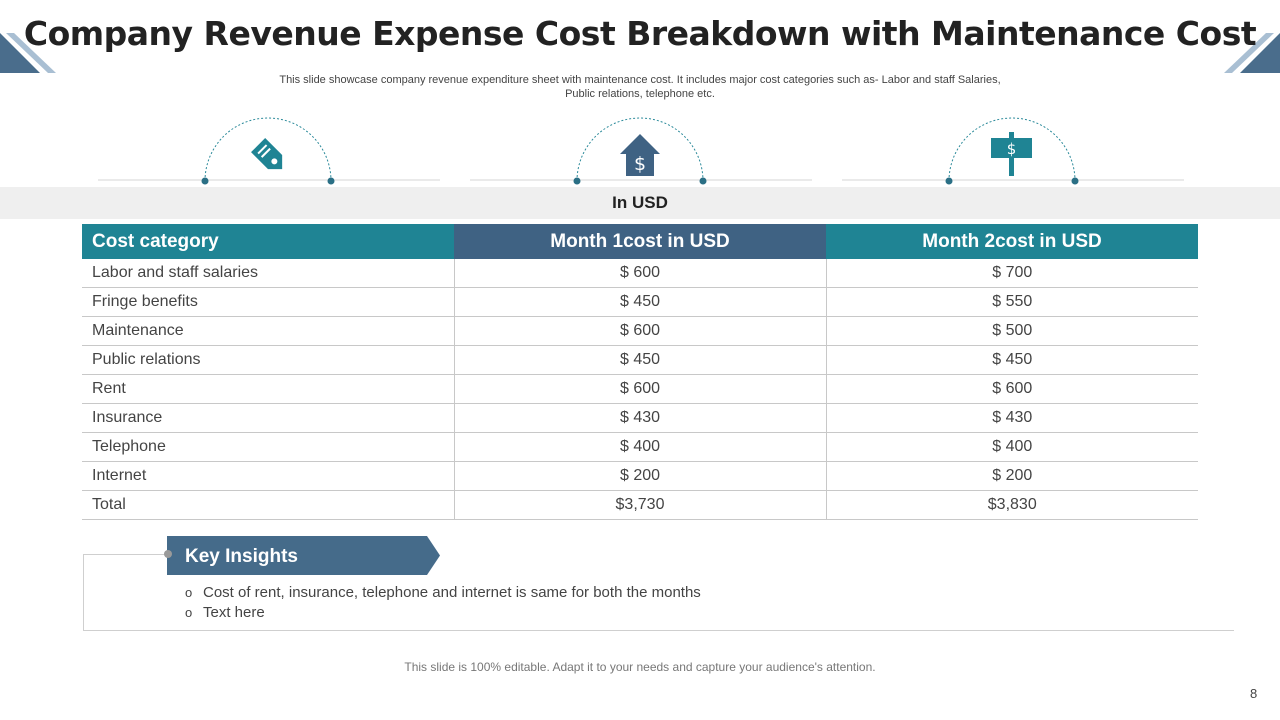  I want to click on row-month-2: $ 430, so click(1011, 418).